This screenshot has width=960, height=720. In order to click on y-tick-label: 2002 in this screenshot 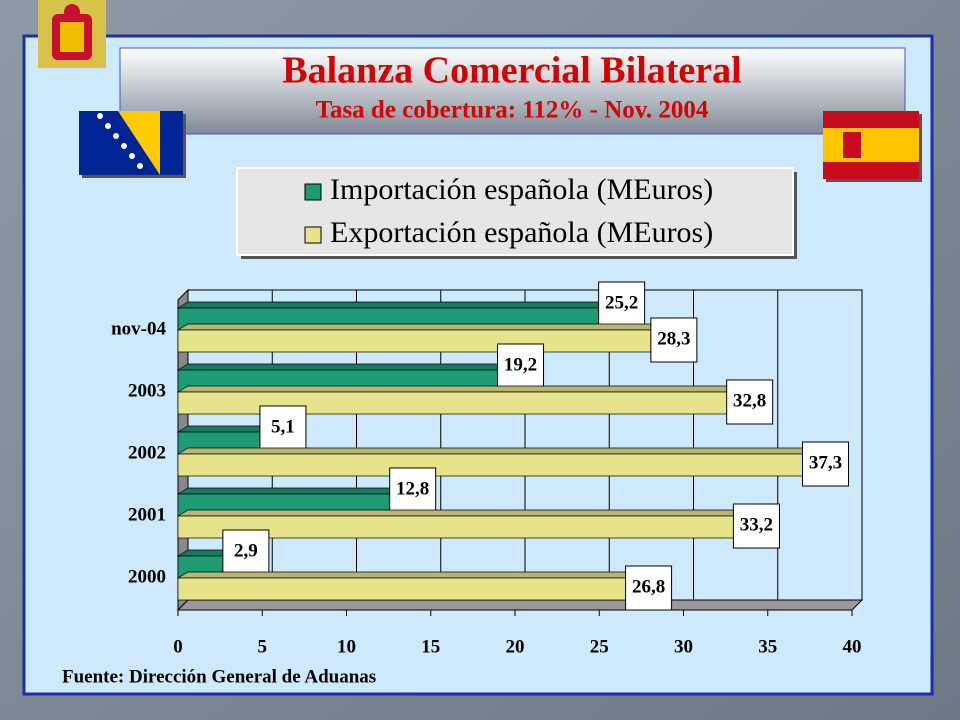, I will do `click(147, 452)`.